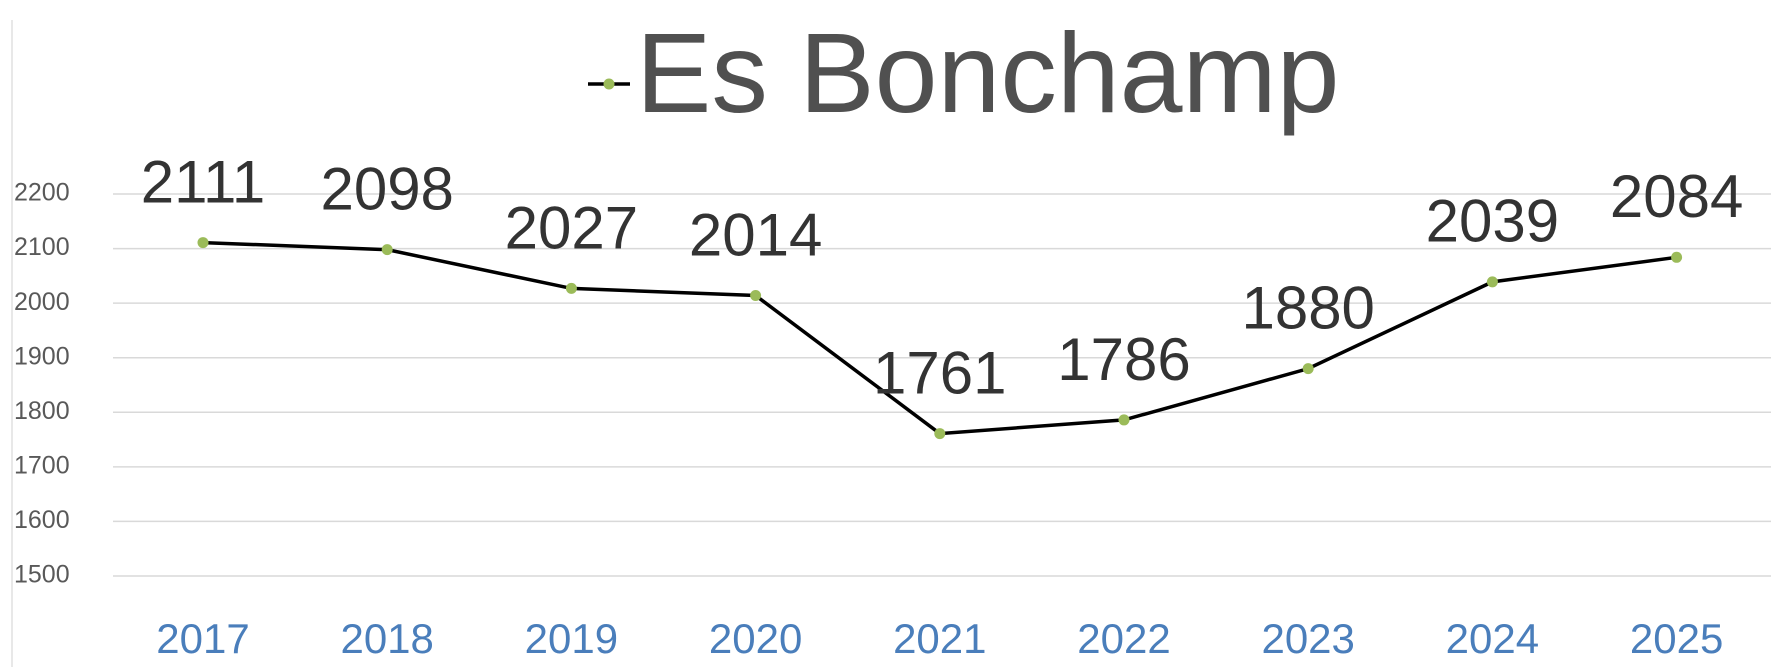  I want to click on data-label: 1880, so click(1307, 307).